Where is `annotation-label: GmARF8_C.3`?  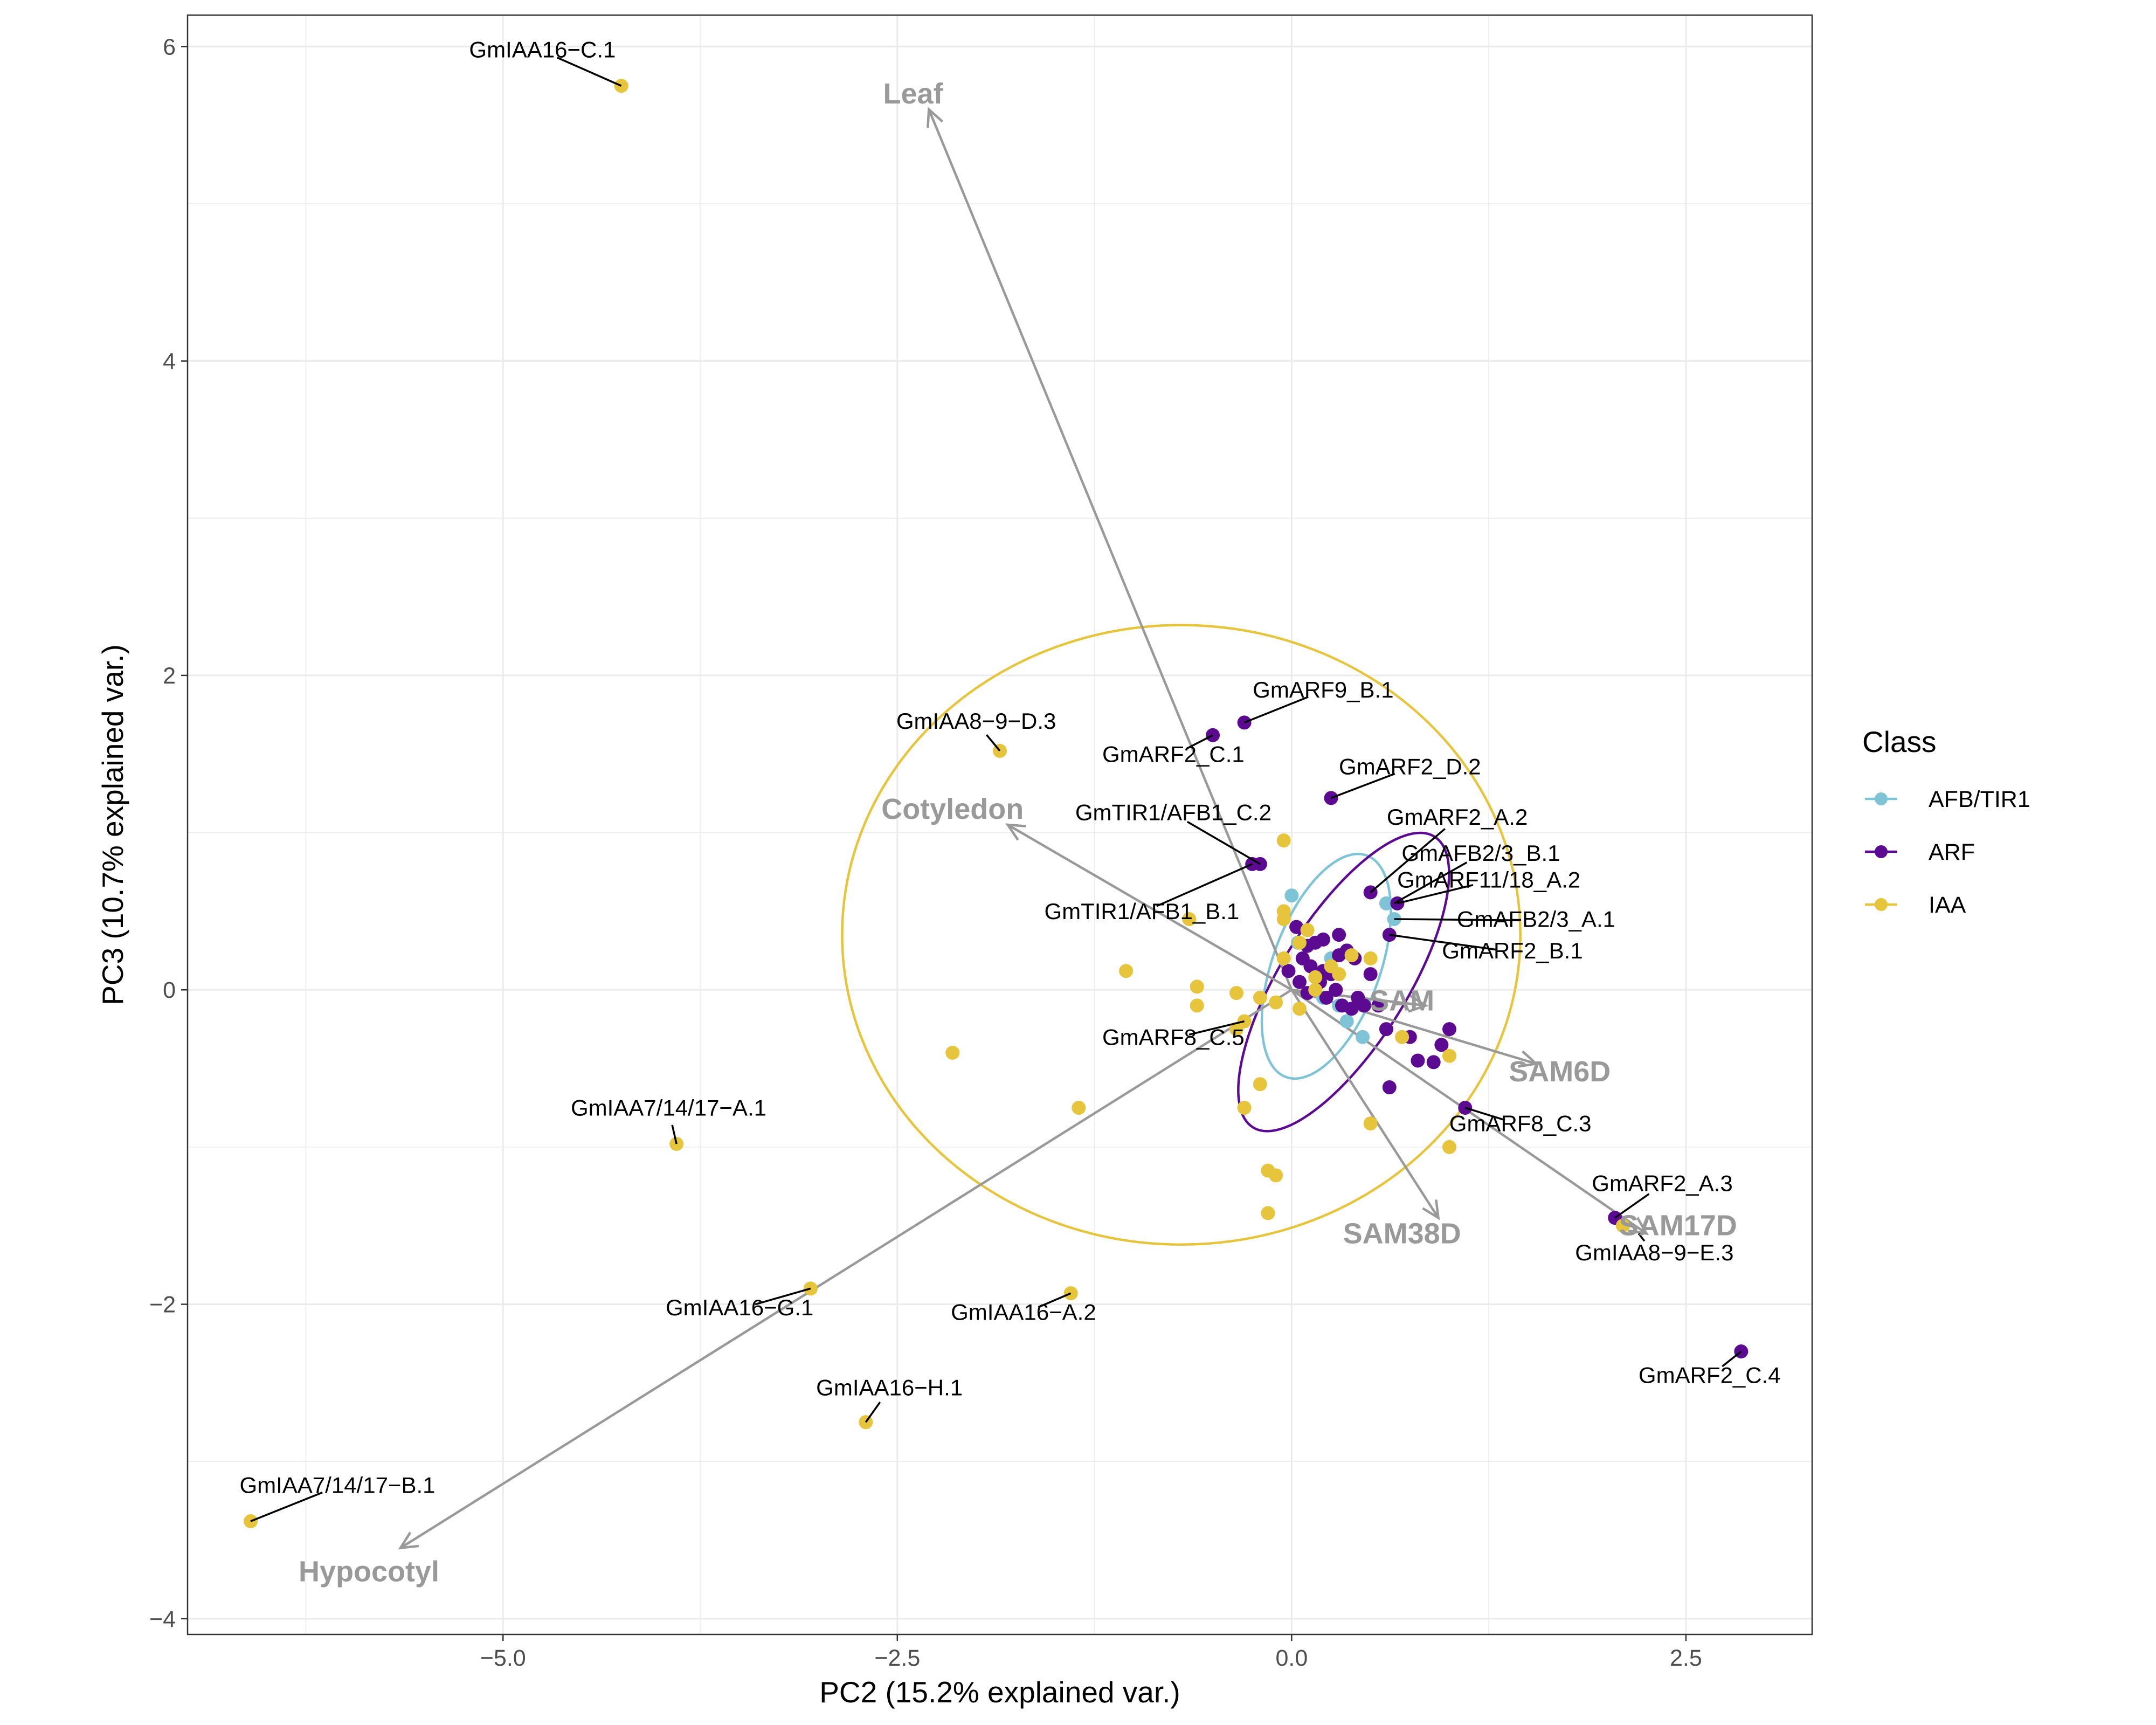 annotation-label: GmARF8_C.3 is located at coordinates (1520, 1124).